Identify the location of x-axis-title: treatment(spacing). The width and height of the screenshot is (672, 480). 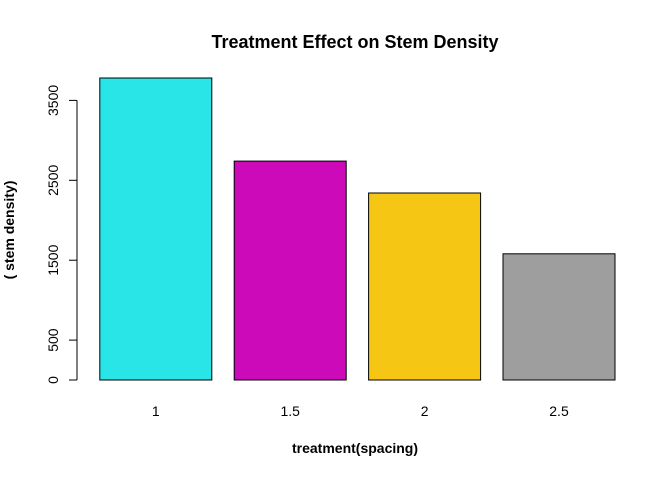
(355, 448).